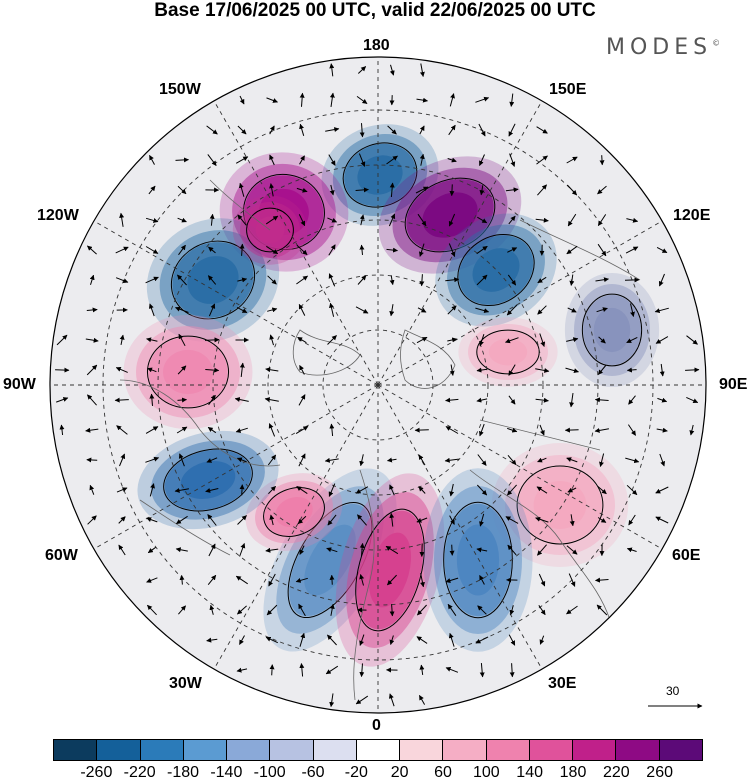  What do you see at coordinates (183, 772) in the screenshot?
I see `colorbar-tick-label: -180` at bounding box center [183, 772].